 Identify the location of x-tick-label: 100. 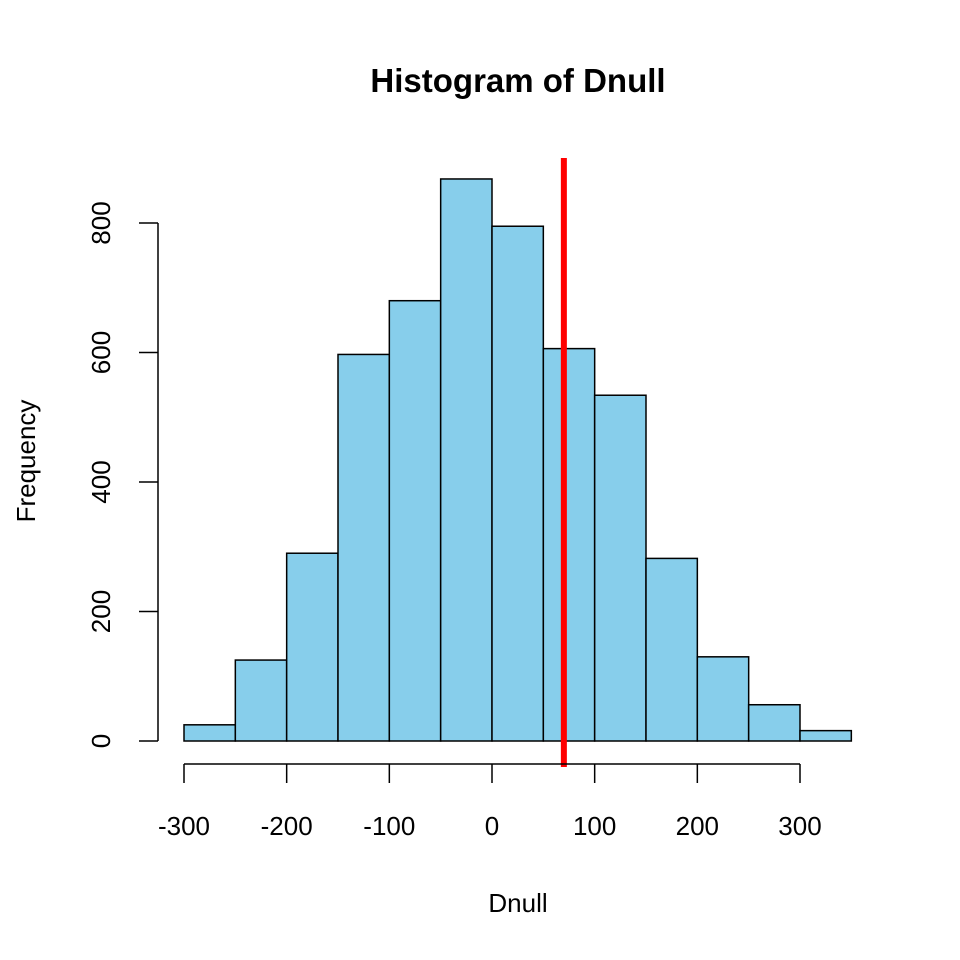
(594, 826).